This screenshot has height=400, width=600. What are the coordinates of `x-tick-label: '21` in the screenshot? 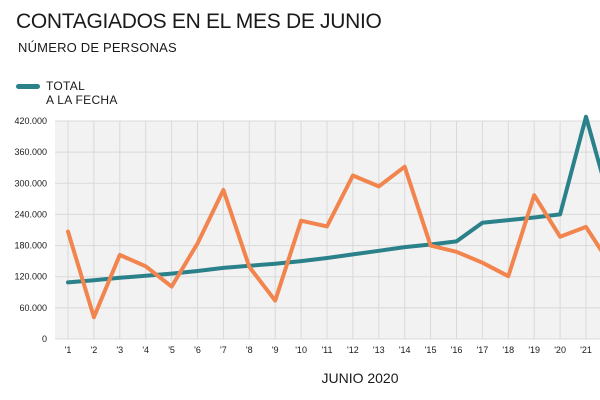 It's located at (586, 350).